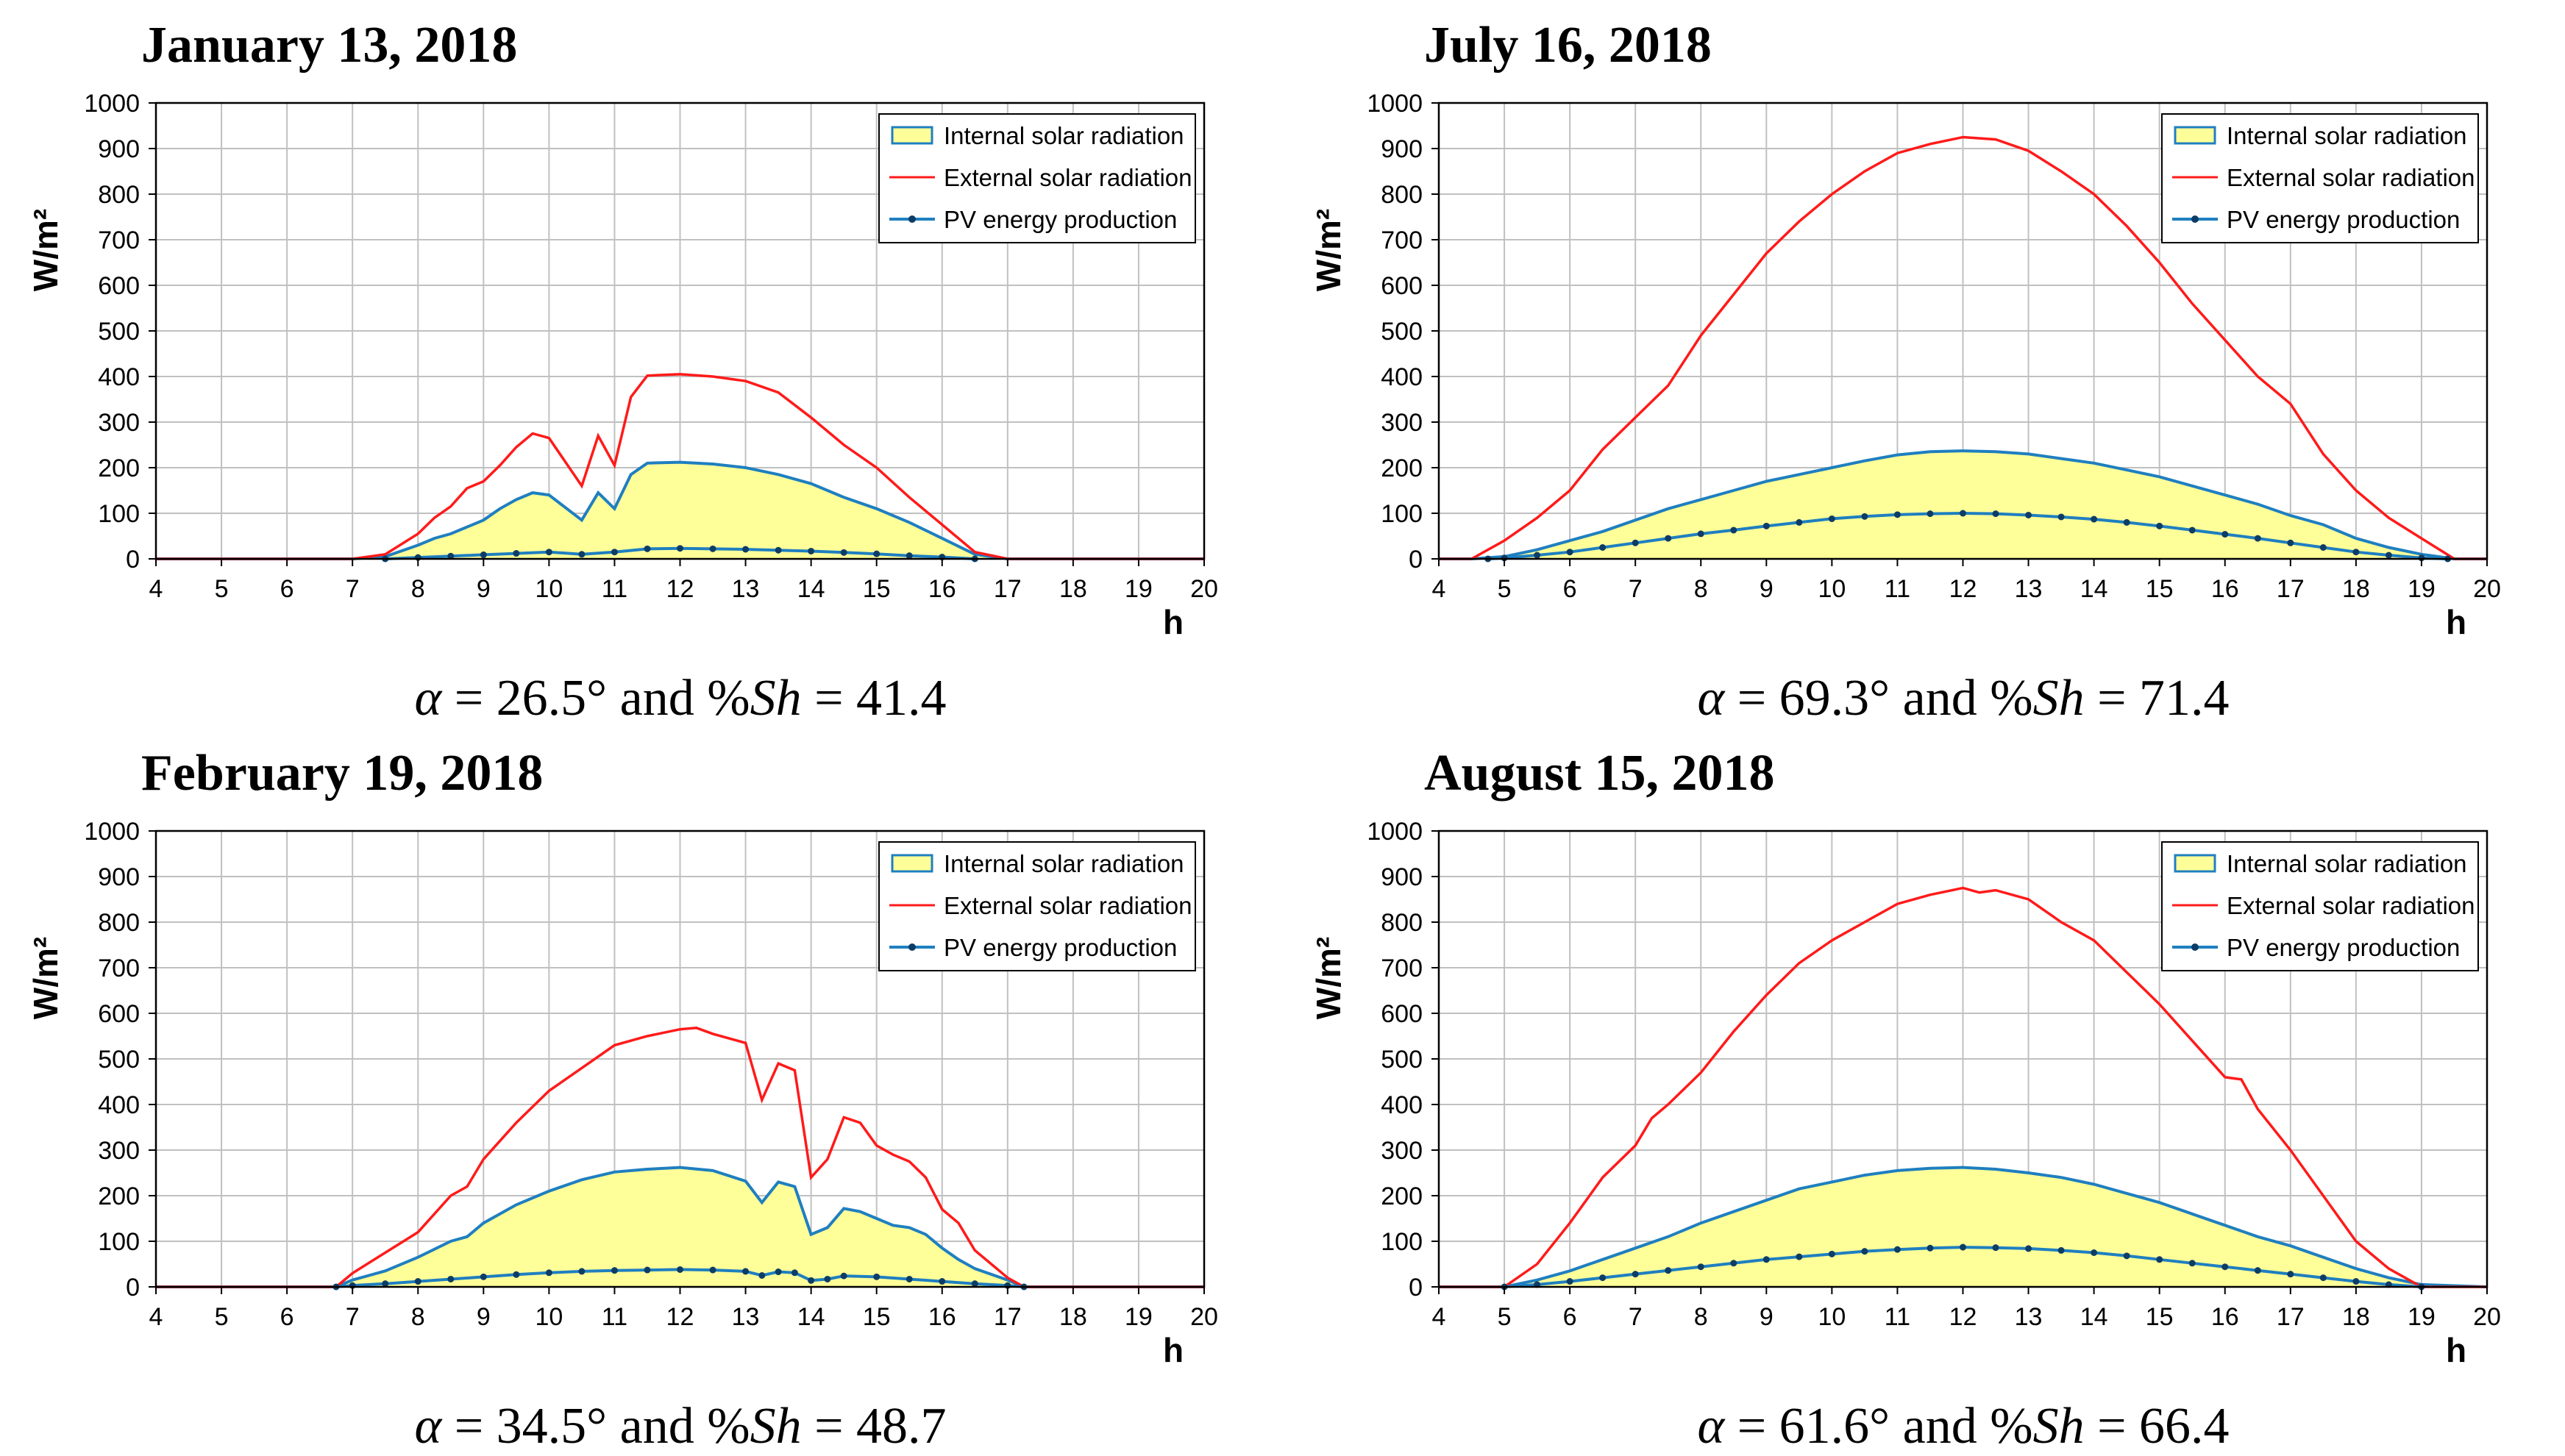 The height and width of the screenshot is (1456, 2565). I want to click on y-tick-label: 400, so click(1402, 1105).